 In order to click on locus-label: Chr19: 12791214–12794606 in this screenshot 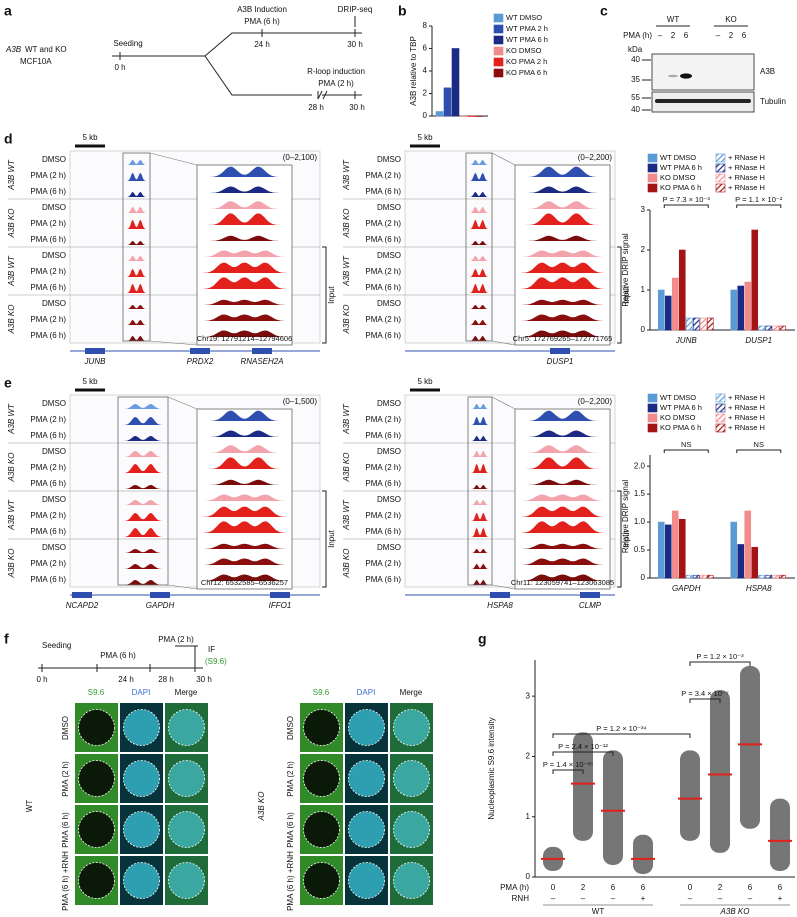, I will do `click(245, 338)`.